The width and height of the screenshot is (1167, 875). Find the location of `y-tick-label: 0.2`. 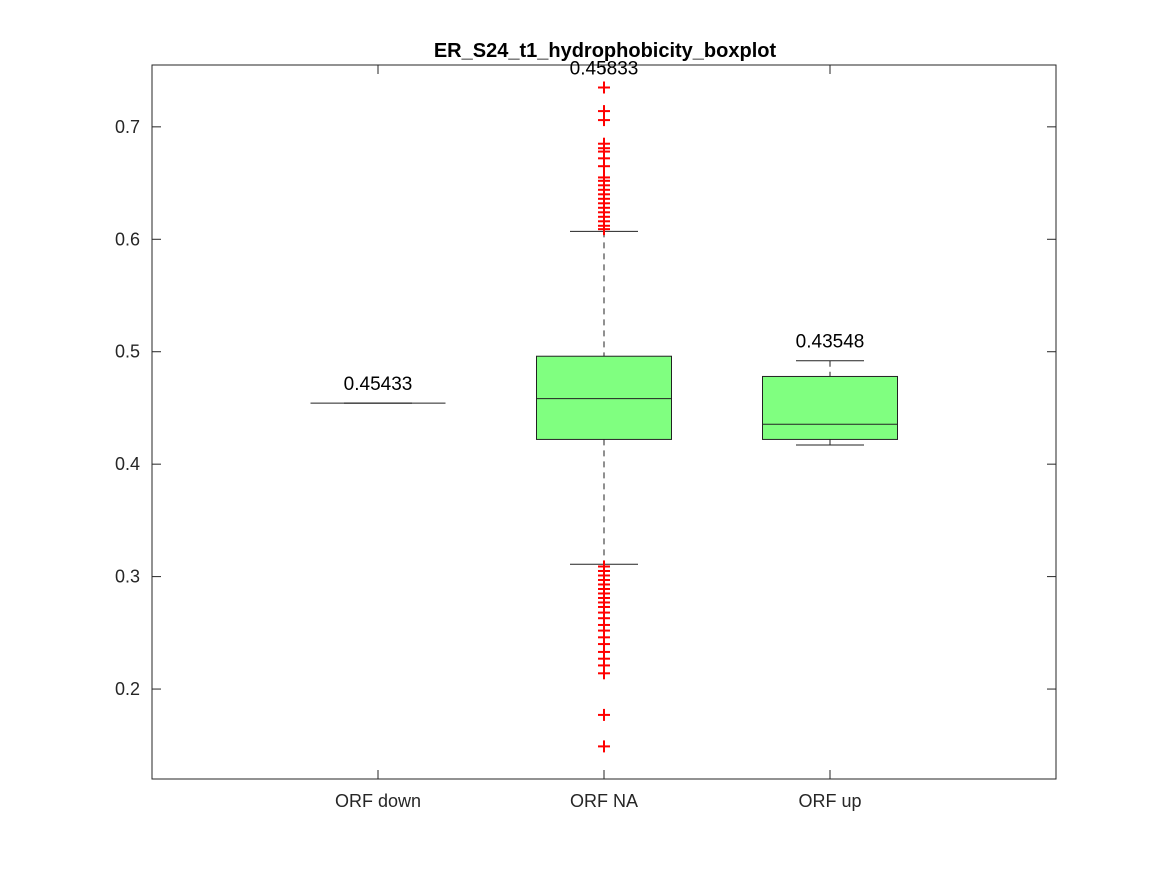

y-tick-label: 0.2 is located at coordinates (127, 689).